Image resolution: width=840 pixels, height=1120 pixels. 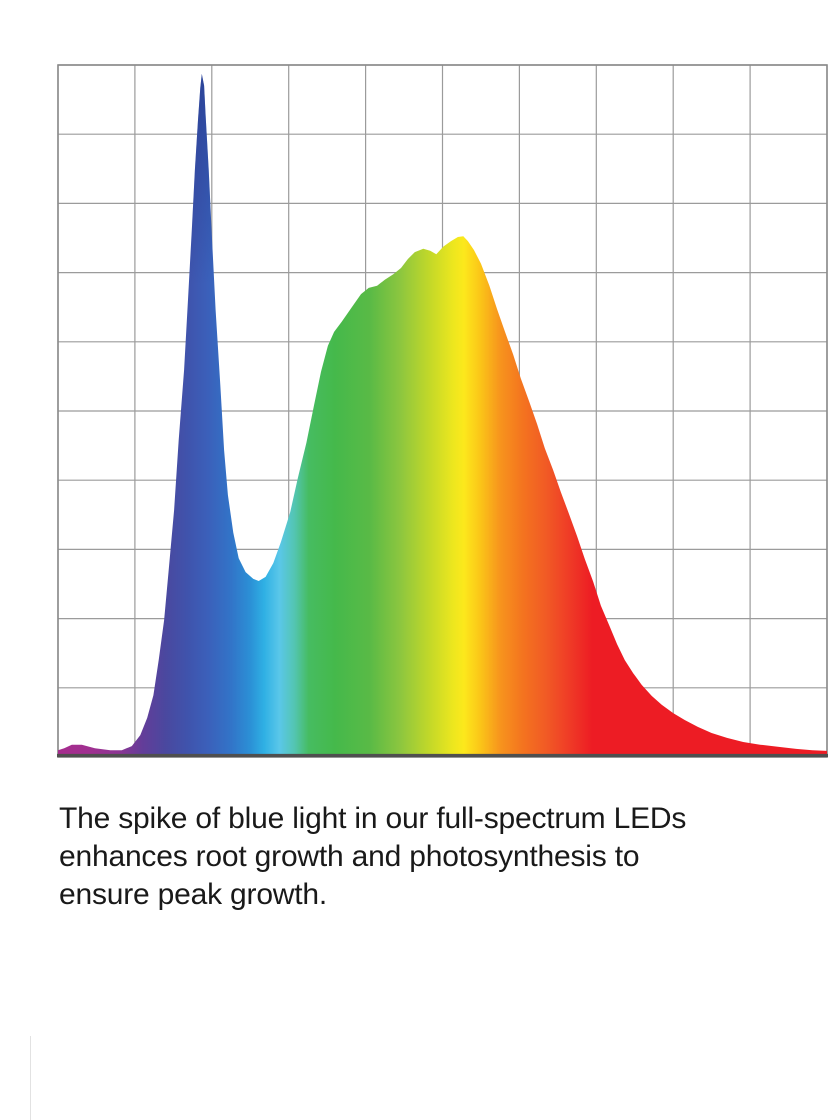 What do you see at coordinates (193, 894) in the screenshot?
I see `caption-line-3: ensure peak growth.` at bounding box center [193, 894].